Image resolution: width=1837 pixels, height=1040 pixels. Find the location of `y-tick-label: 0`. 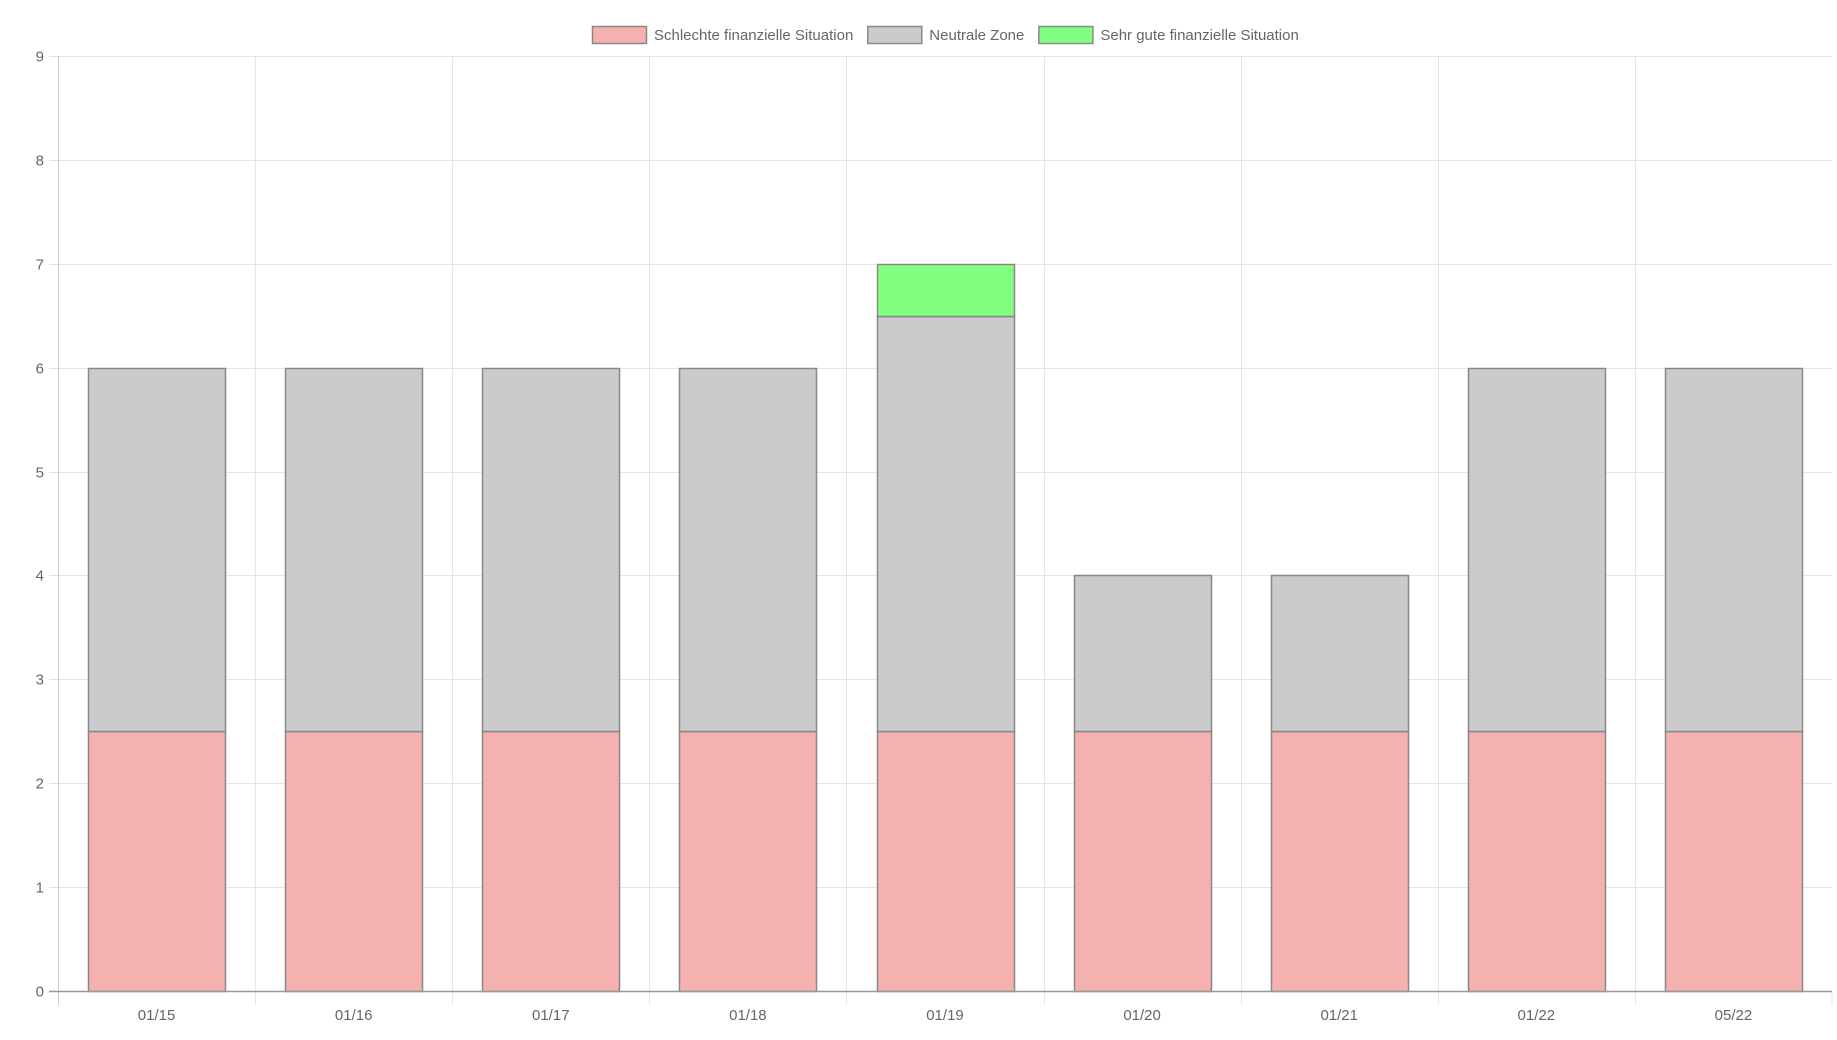

y-tick-label: 0 is located at coordinates (40, 992).